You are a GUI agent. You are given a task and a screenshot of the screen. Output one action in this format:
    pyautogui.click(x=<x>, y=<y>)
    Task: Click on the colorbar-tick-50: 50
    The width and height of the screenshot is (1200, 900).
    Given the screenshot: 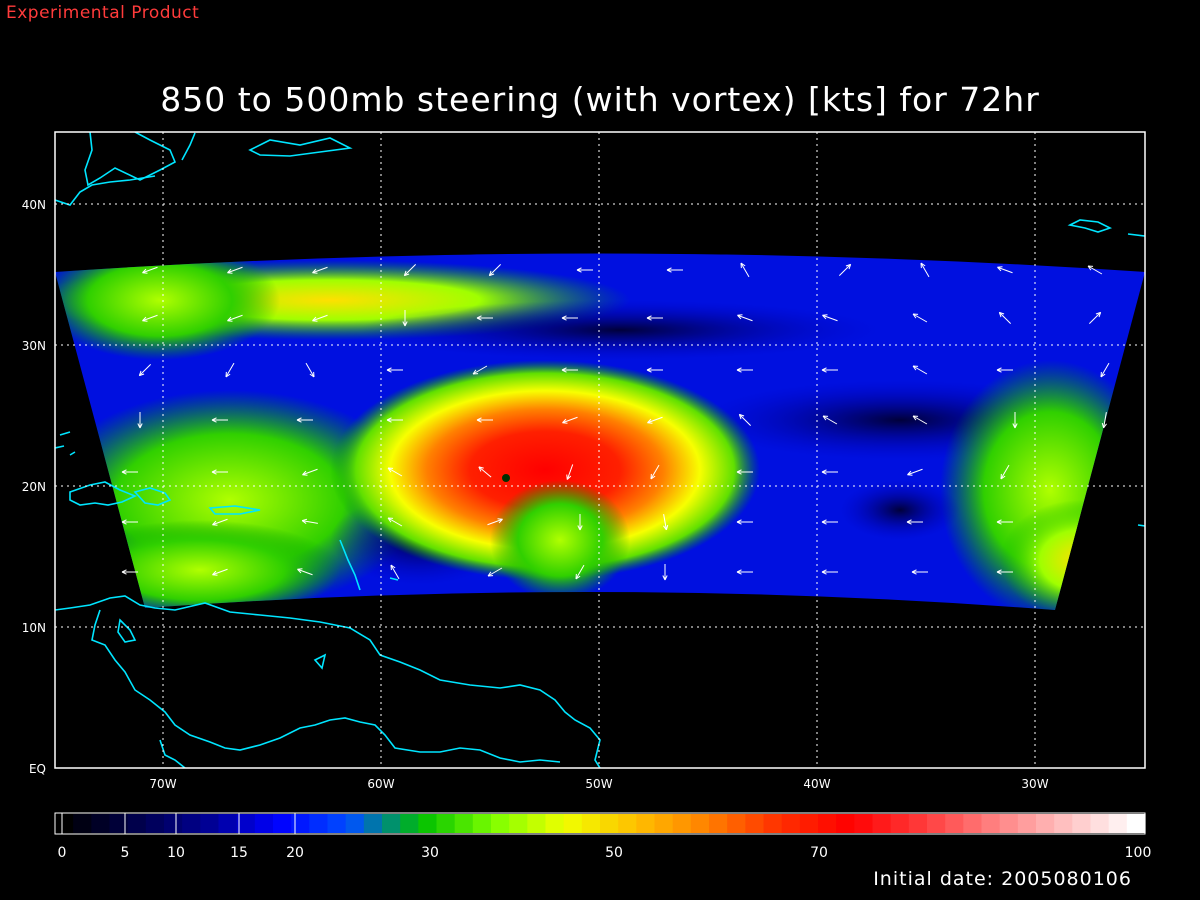 What is the action you would take?
    pyautogui.click(x=614, y=853)
    